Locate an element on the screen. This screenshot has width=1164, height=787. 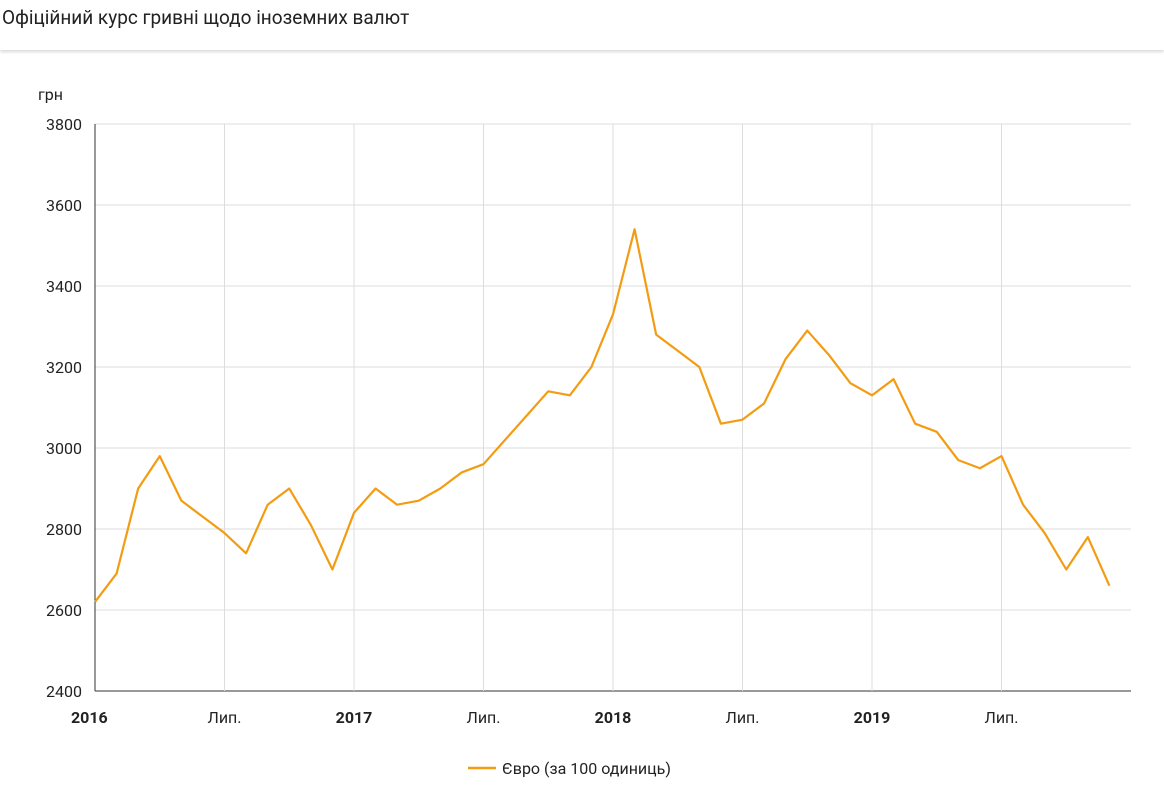
y-tick-label: 3200 is located at coordinates (64, 367).